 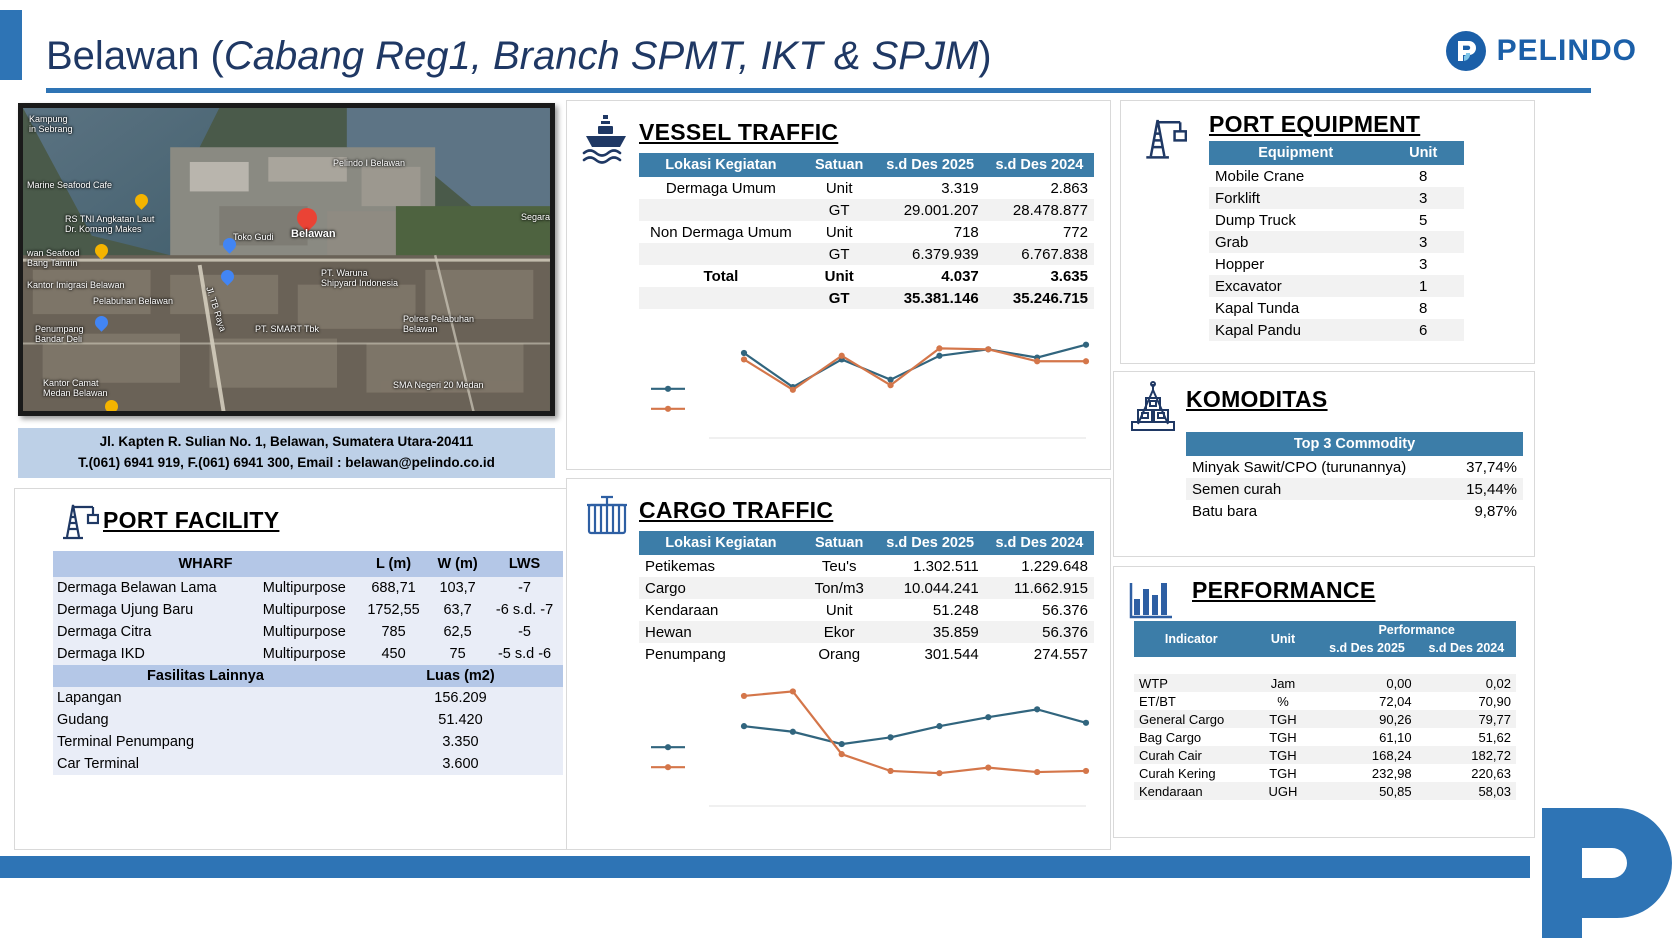 What do you see at coordinates (839, 654) in the screenshot?
I see `ct-unit: Orang` at bounding box center [839, 654].